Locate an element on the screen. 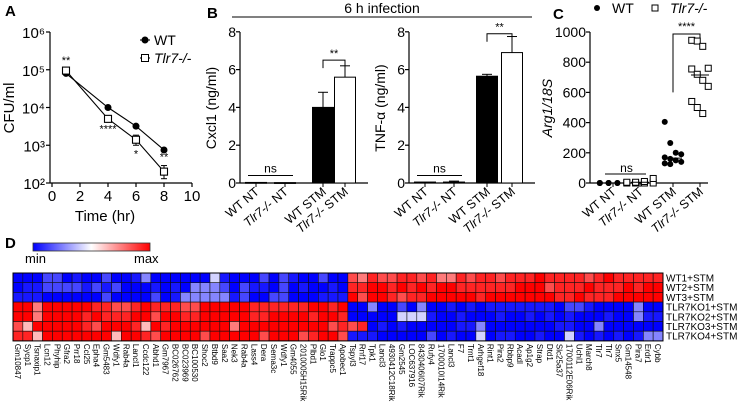  y-tick-label: 800 is located at coordinates (575, 62).